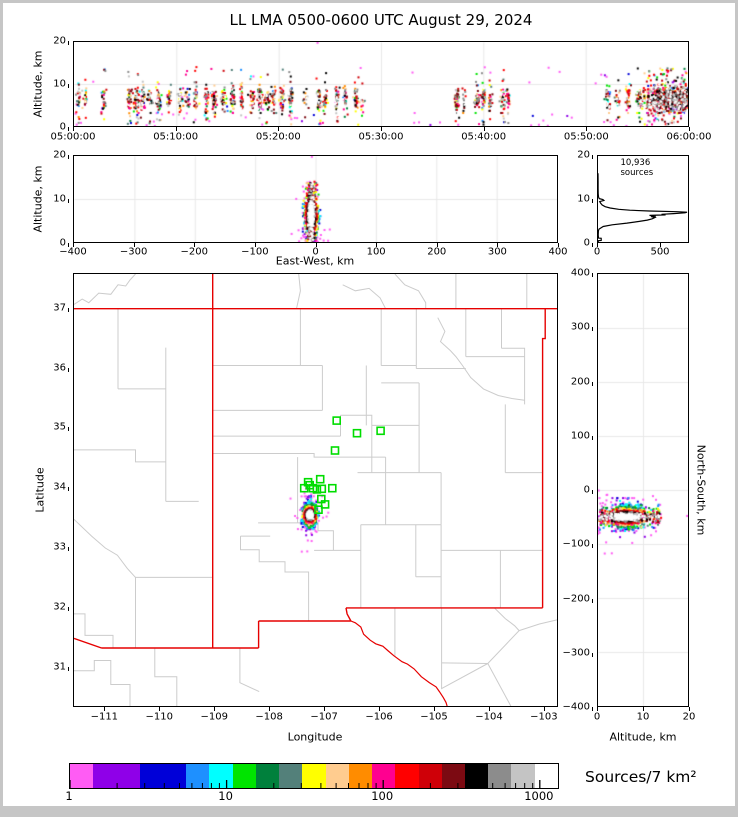 This screenshot has width=738, height=817. Describe the element at coordinates (576, 544) in the screenshot. I see `ns-y-tick-label: −100` at that location.